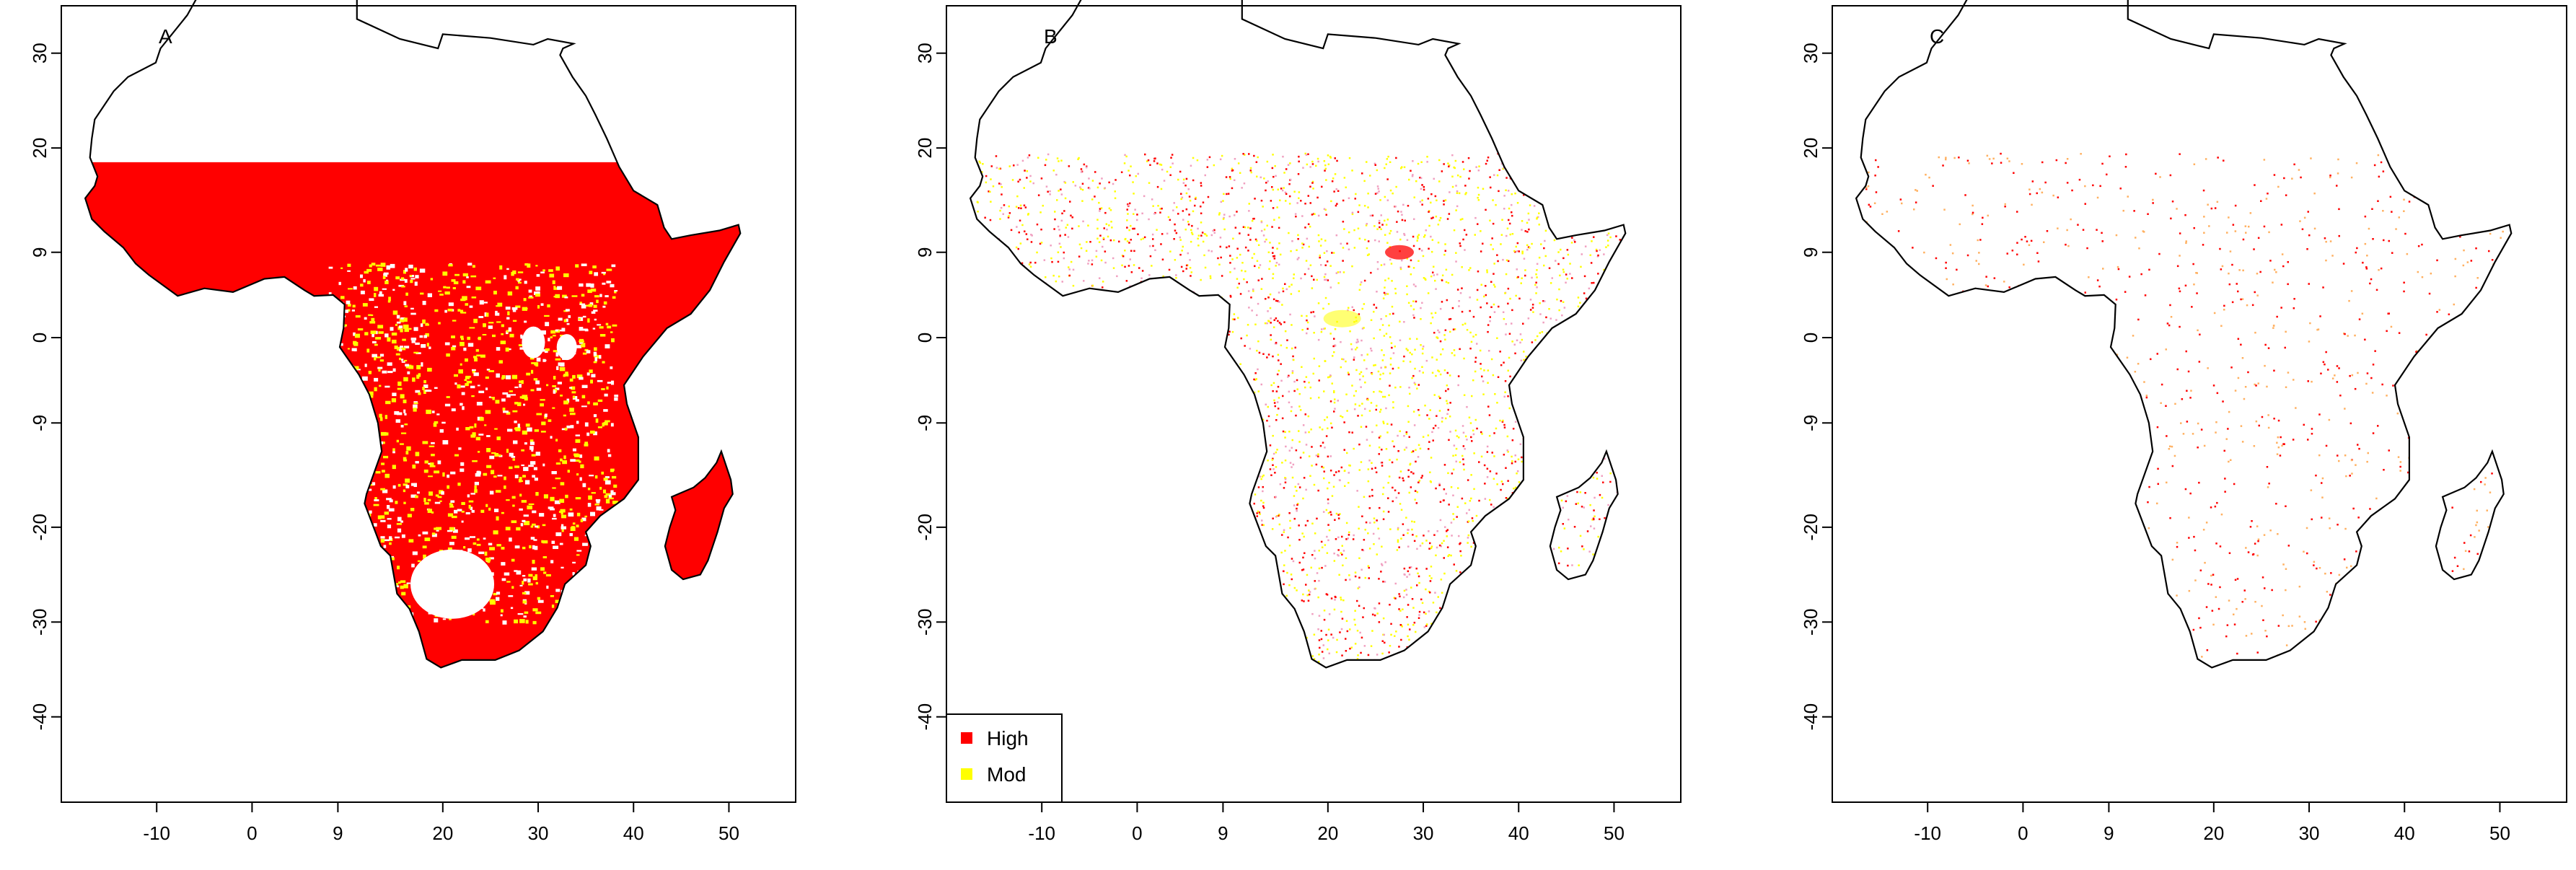 This screenshot has height=870, width=2576. Describe the element at coordinates (1937, 36) in the screenshot. I see `panel-label: C` at that location.